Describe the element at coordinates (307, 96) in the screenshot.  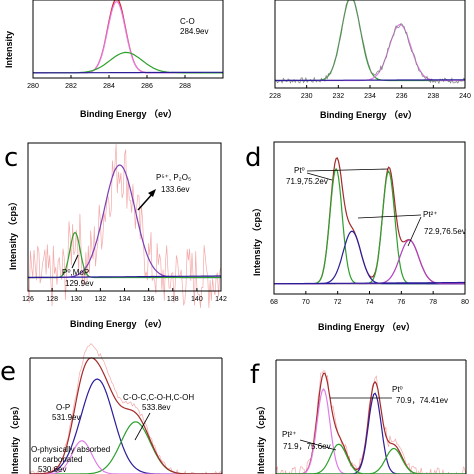
I see `xtick-label: 230` at that location.